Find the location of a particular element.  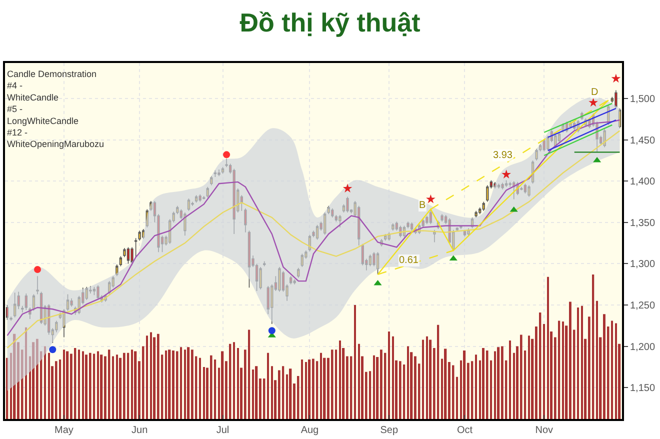

annotation: 0.61 is located at coordinates (409, 260).